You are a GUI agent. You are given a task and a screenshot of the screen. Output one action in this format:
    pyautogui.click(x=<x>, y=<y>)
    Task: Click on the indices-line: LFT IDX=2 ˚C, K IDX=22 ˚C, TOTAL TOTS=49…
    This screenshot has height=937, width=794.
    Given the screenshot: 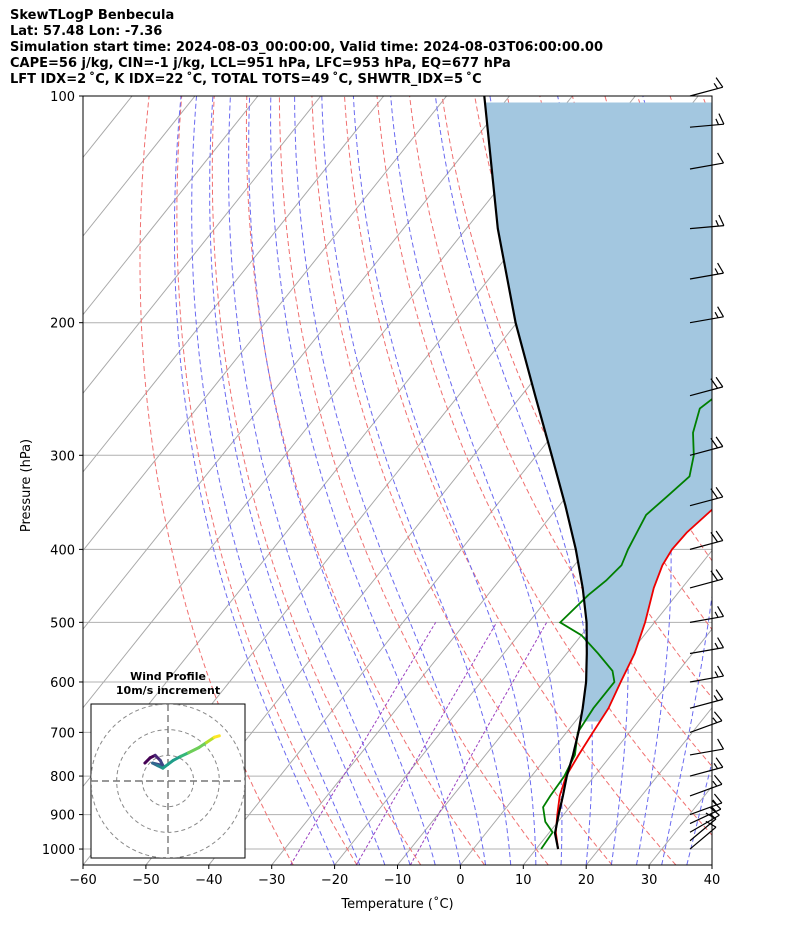 What is the action you would take?
    pyautogui.click(x=246, y=79)
    